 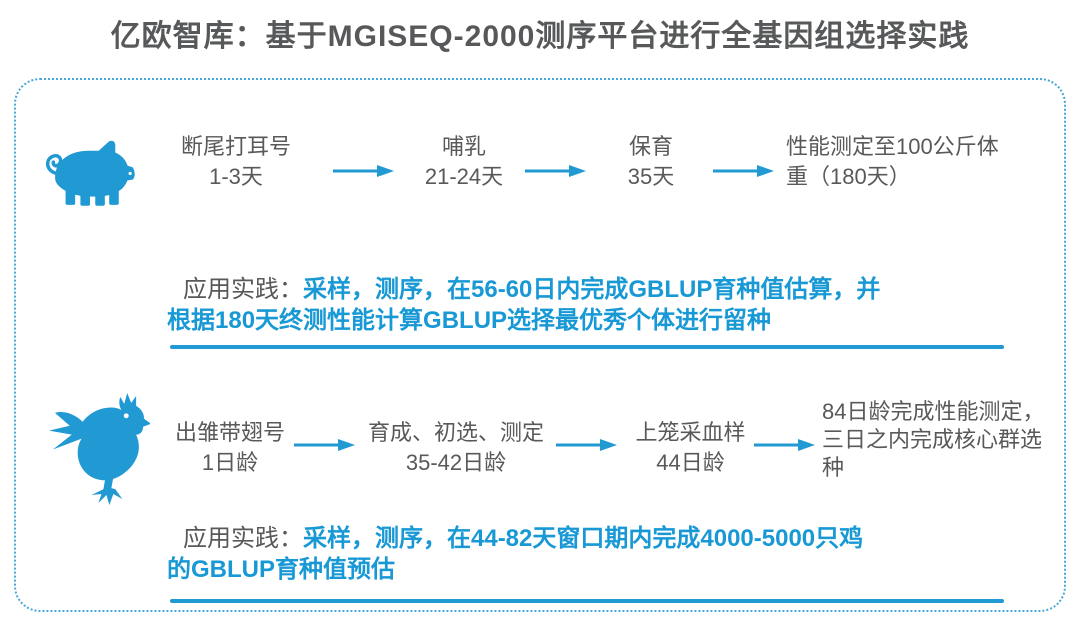 I want to click on pig-step-1-stage: 断尾打耳号, so click(x=235, y=146).